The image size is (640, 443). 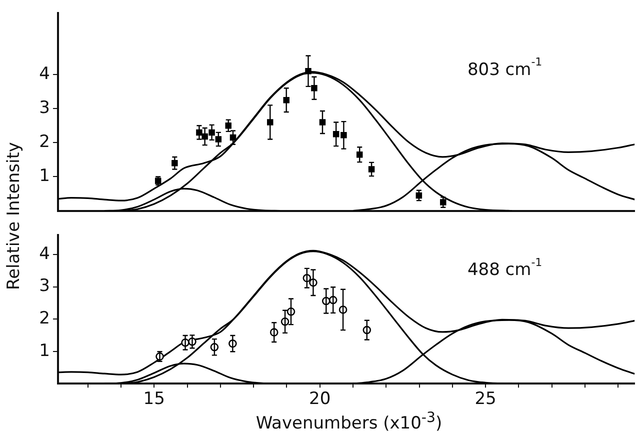 What do you see at coordinates (14, 216) in the screenshot?
I see `y-axis-title: Relative Intensity` at bounding box center [14, 216].